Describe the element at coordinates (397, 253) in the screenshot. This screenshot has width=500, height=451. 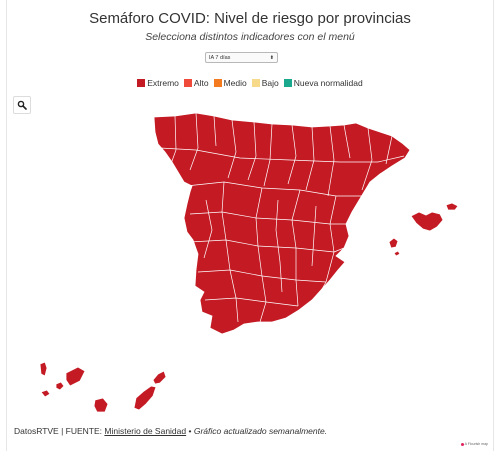
I see `formentera-island` at that location.